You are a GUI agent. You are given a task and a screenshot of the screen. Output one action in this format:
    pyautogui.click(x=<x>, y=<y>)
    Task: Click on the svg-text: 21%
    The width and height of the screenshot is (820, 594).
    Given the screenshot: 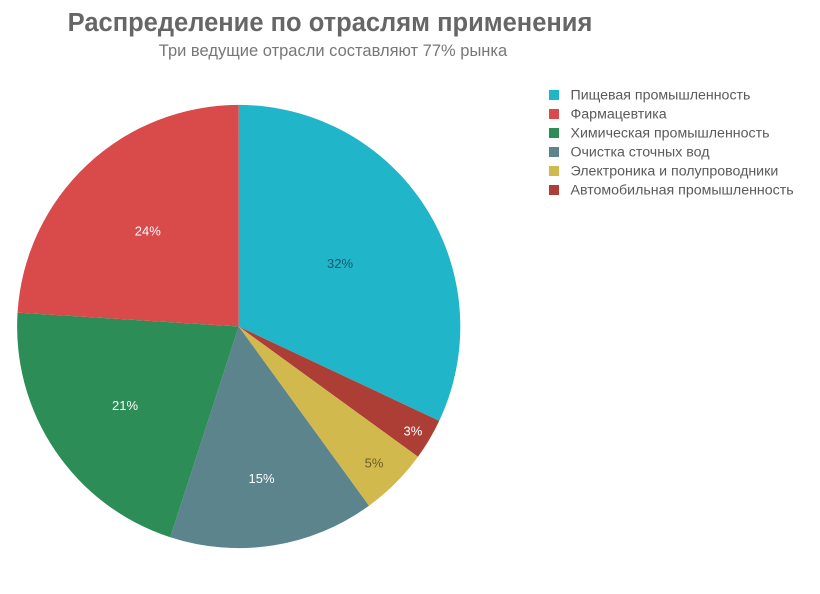 What is the action you would take?
    pyautogui.click(x=125, y=405)
    